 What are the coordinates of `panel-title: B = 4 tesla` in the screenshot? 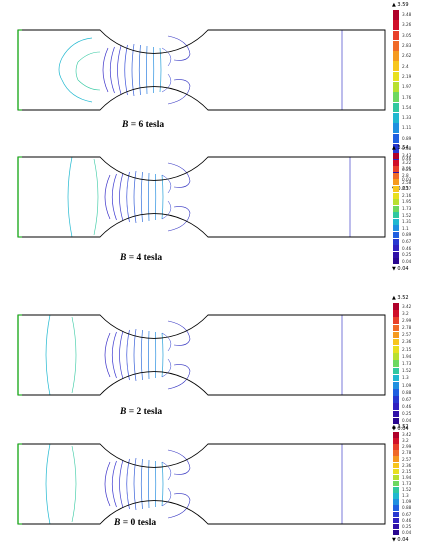 It's located at (141, 258).